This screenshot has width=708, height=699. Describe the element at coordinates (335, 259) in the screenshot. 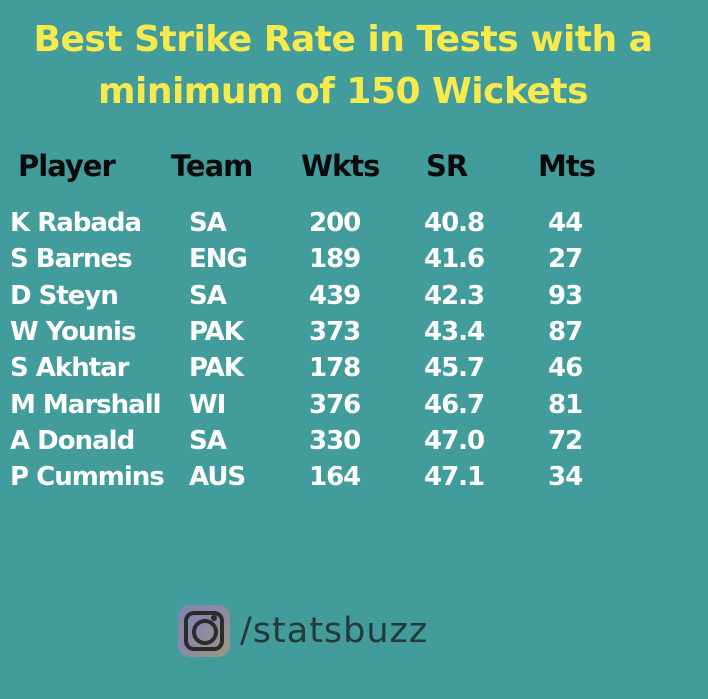

I see `cell-wkts-row-2: 189` at that location.